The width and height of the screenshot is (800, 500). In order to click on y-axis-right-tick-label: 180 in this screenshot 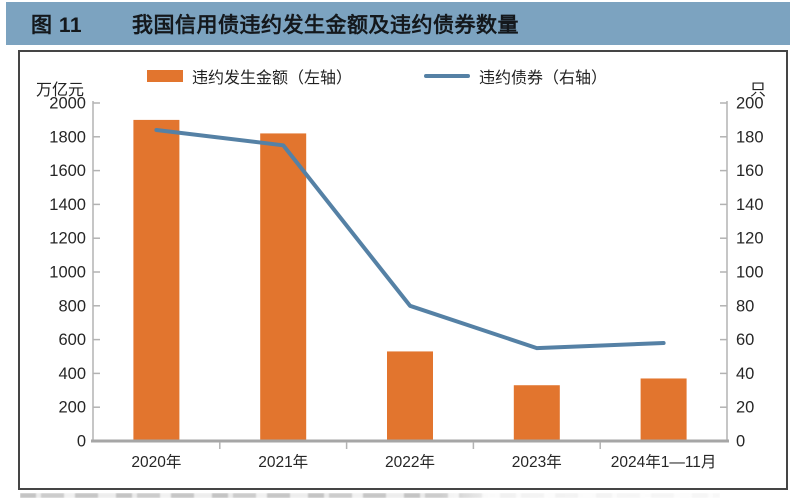, I will do `click(750, 137)`.